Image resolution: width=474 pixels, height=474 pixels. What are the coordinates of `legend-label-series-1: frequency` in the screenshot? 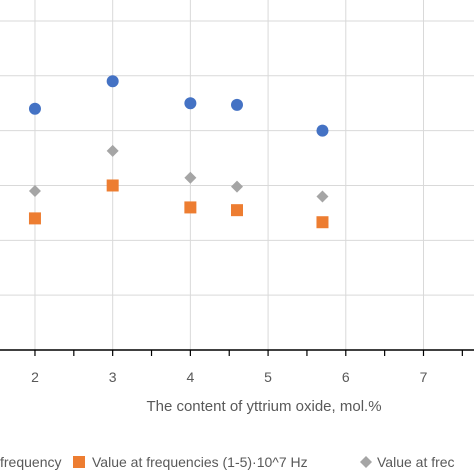 It's located at (30, 462).